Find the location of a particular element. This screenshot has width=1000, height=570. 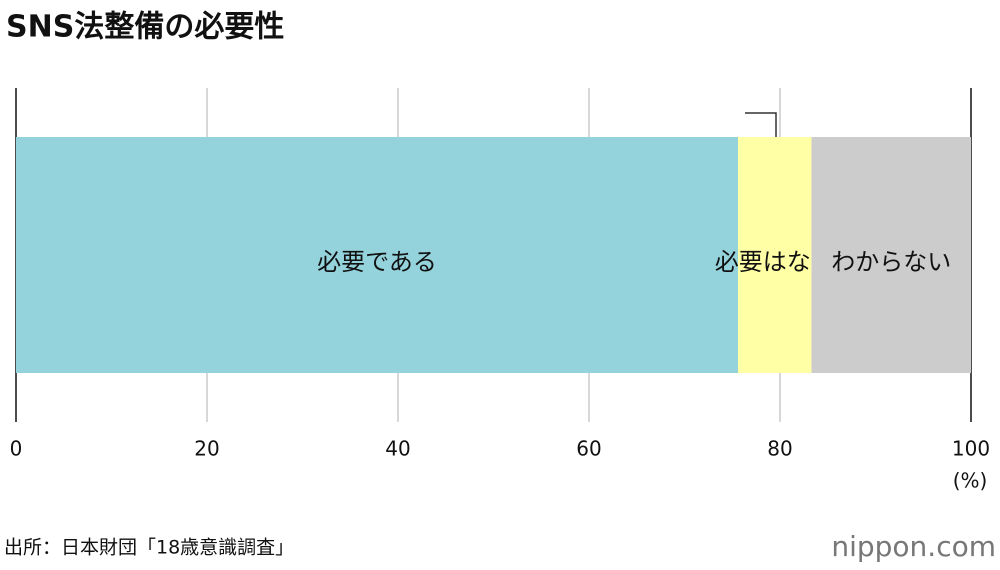

x-tick-label: 80 is located at coordinates (779, 449).